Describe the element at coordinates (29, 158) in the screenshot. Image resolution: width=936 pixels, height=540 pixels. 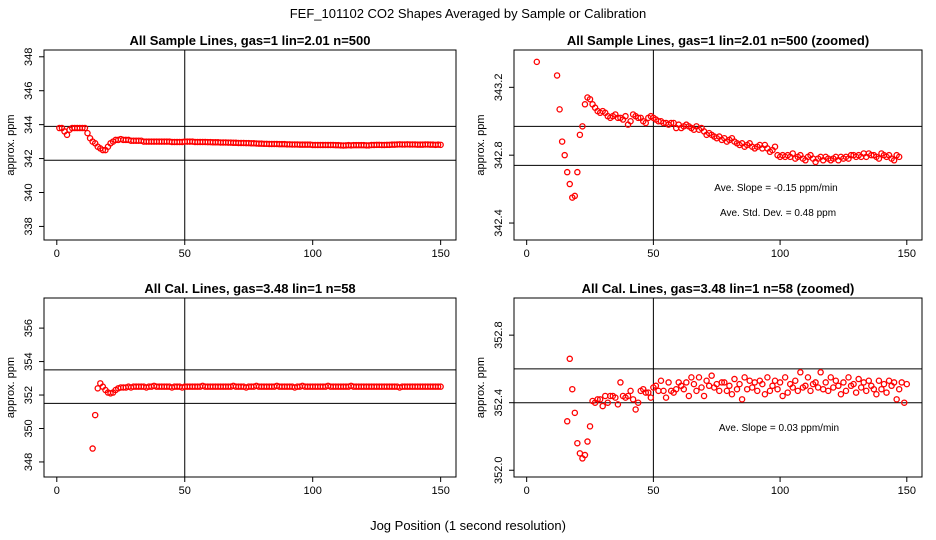
I see `y-tick-label: 342` at that location.